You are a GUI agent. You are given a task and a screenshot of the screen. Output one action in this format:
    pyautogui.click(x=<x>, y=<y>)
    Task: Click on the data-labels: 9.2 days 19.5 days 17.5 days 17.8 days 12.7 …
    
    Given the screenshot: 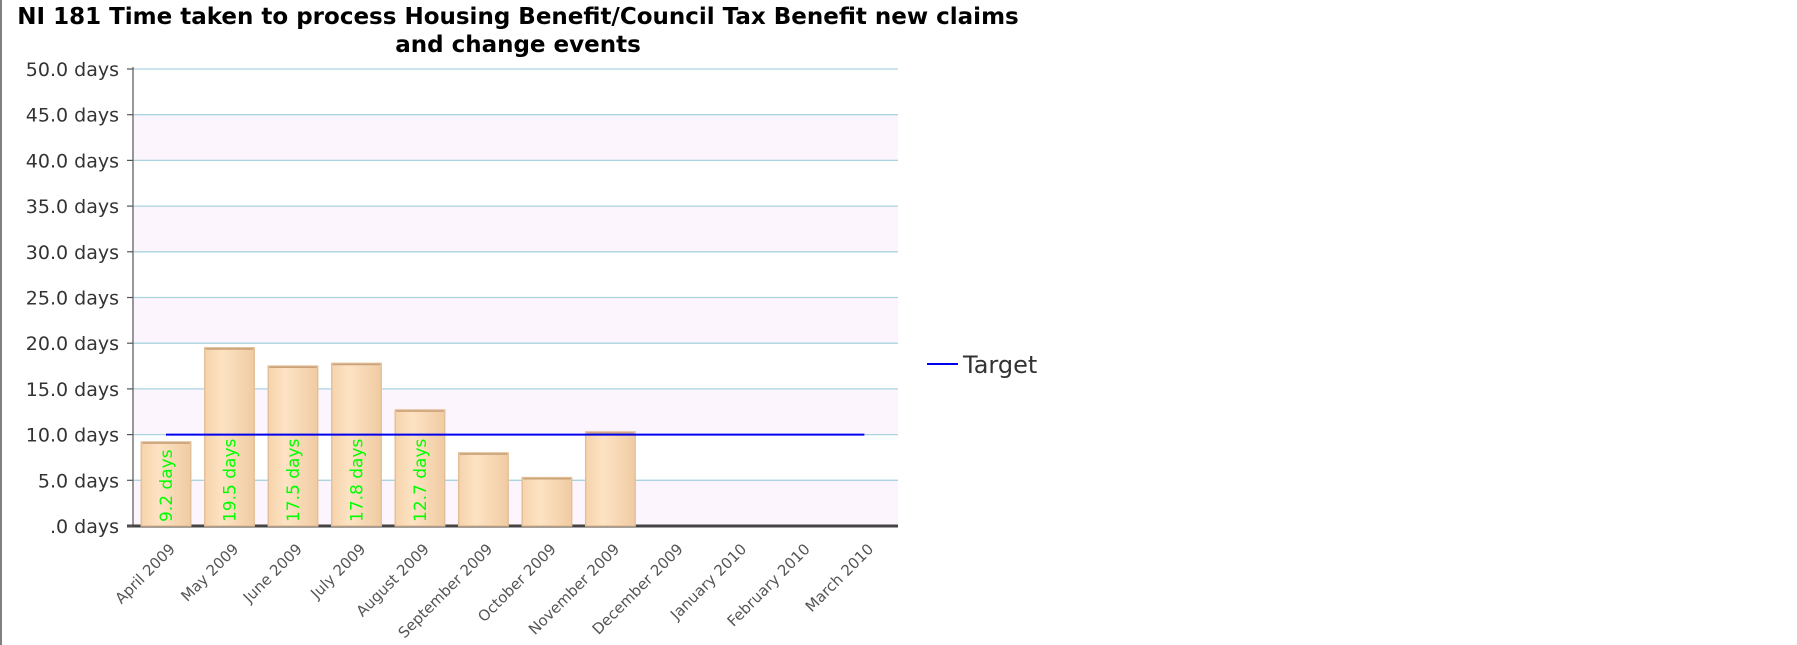 What is the action you would take?
    pyautogui.click(x=294, y=480)
    